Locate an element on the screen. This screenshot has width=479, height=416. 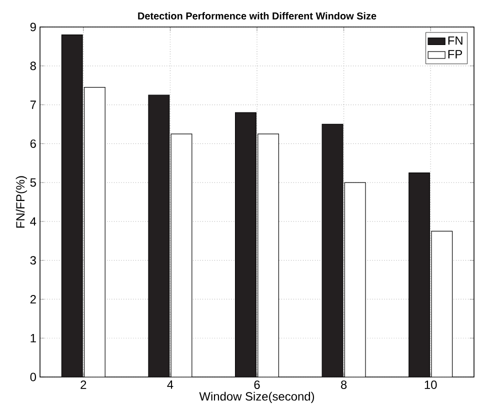
chart-title: Detection Performence with Different Window Size is located at coordinates (257, 16).